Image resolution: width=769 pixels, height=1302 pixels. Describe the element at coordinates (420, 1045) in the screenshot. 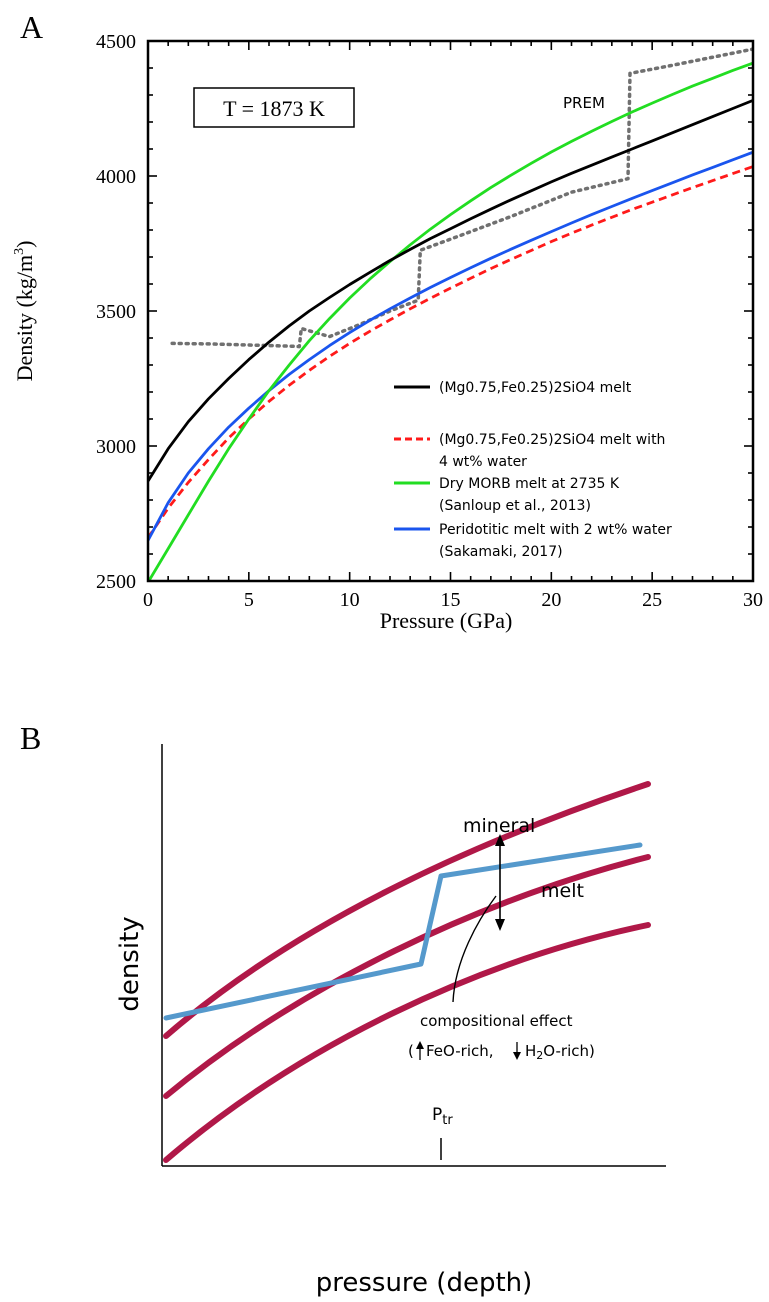

I see `annotation-up-arrow-head` at that location.